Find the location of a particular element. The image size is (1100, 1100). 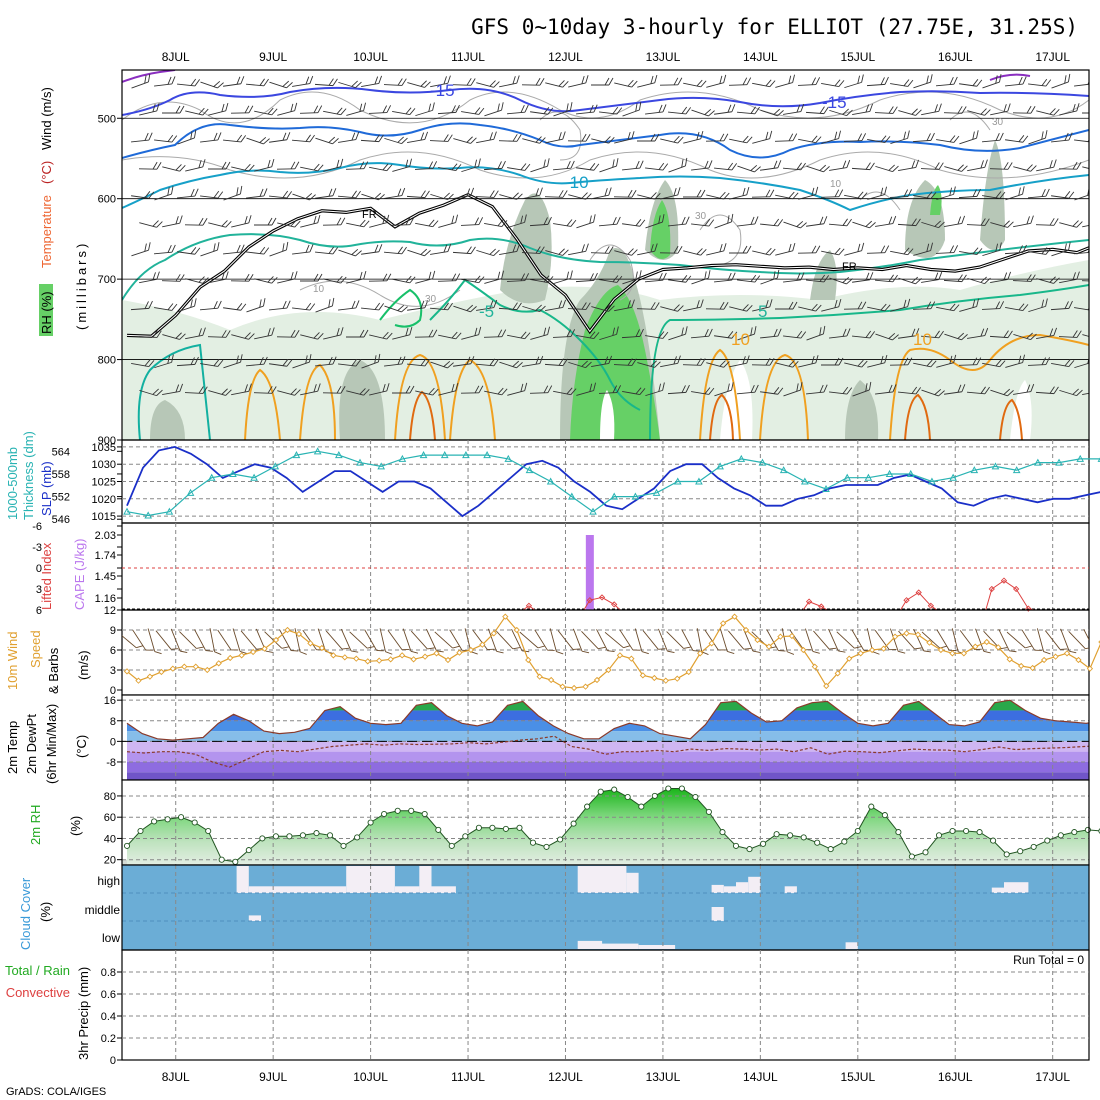

cloud-cover-unit-label: (%) is located at coordinates (45, 912).